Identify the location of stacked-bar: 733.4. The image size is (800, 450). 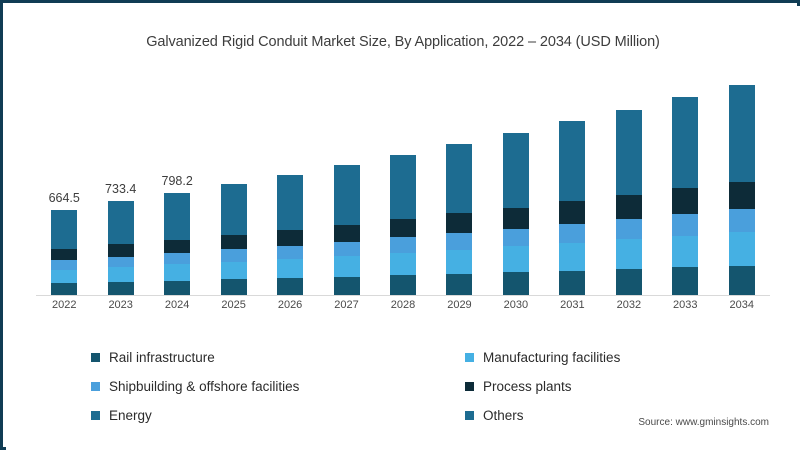
(120, 238).